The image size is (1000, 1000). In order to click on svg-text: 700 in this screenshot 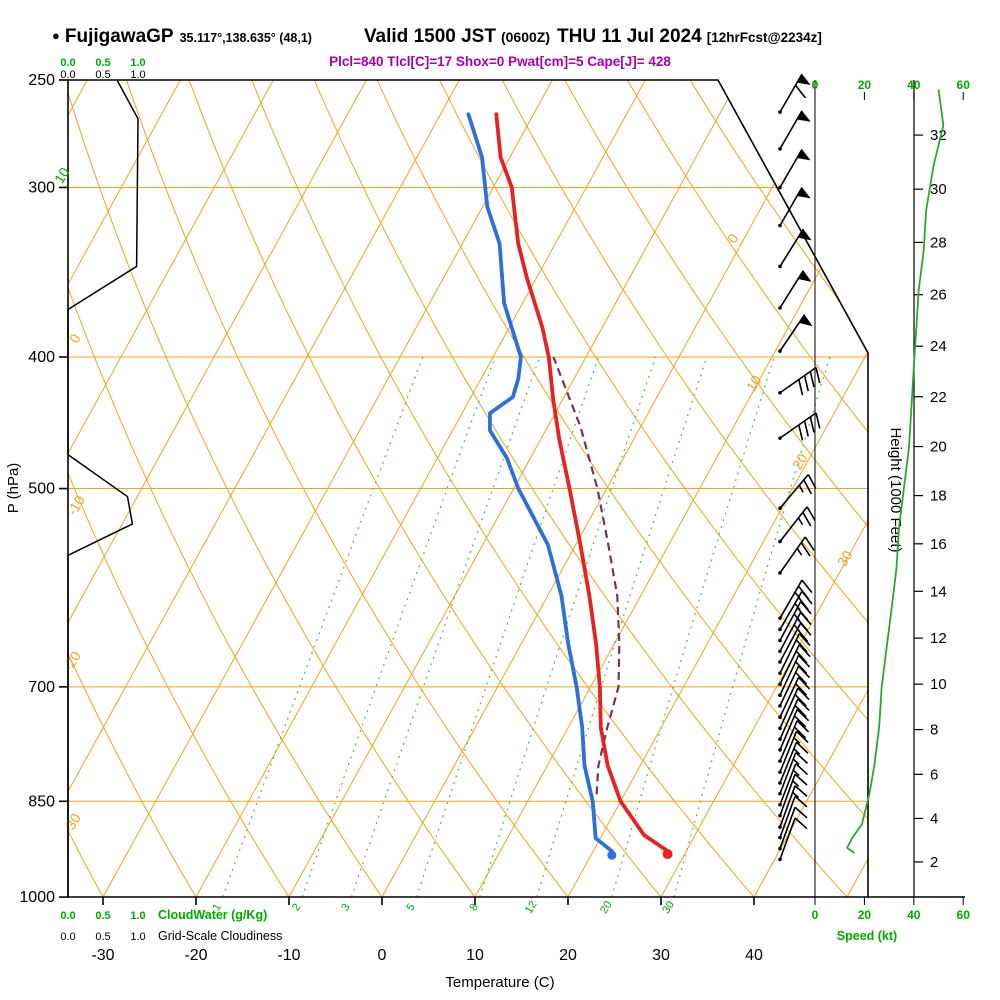, I will do `click(41, 687)`.